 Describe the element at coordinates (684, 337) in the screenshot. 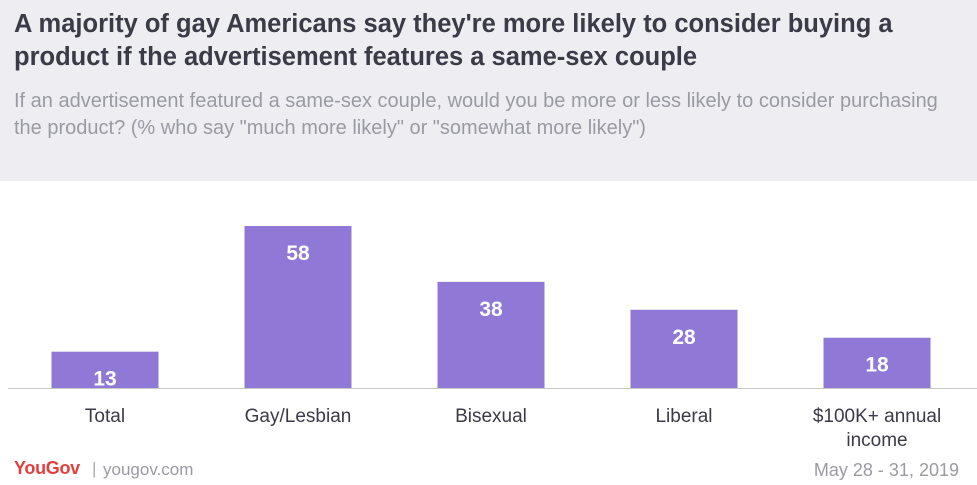

I see `data-label: 28` at that location.